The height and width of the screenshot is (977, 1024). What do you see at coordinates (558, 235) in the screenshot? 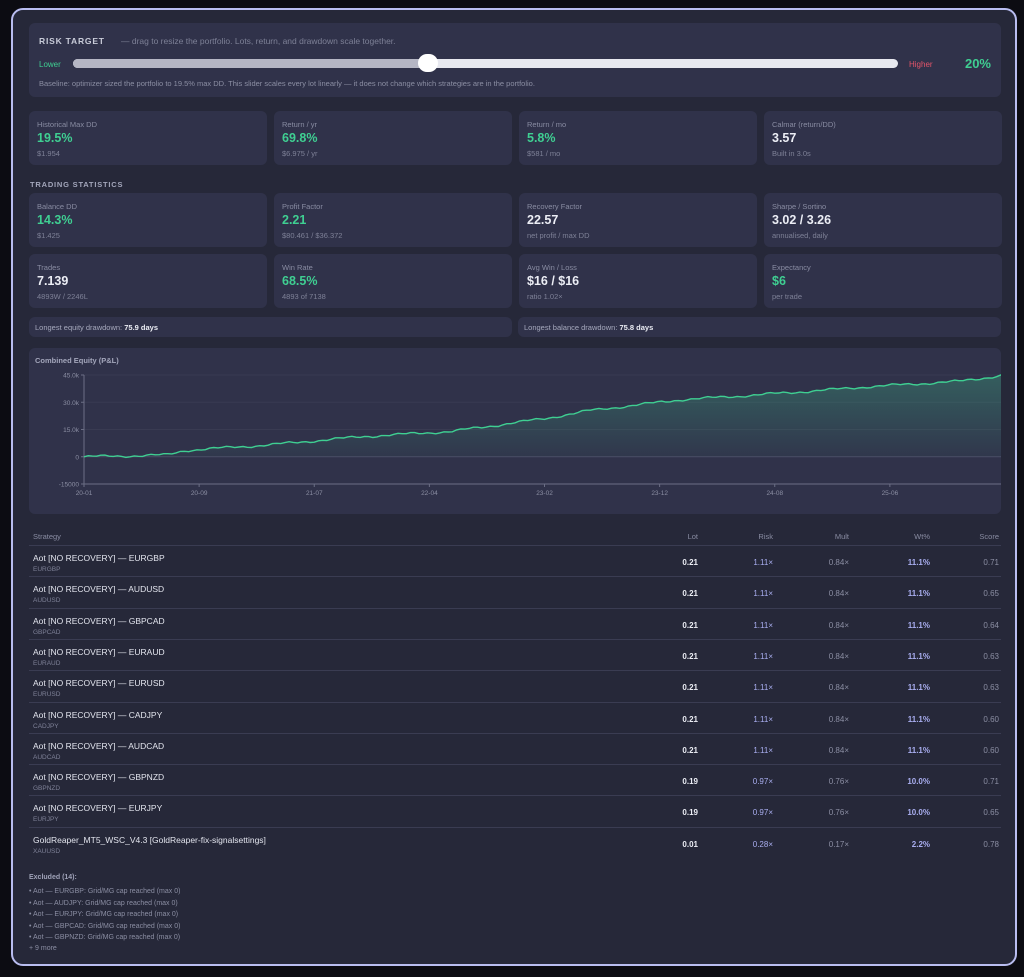
I see `card-sub: net profit / max DD` at bounding box center [558, 235].